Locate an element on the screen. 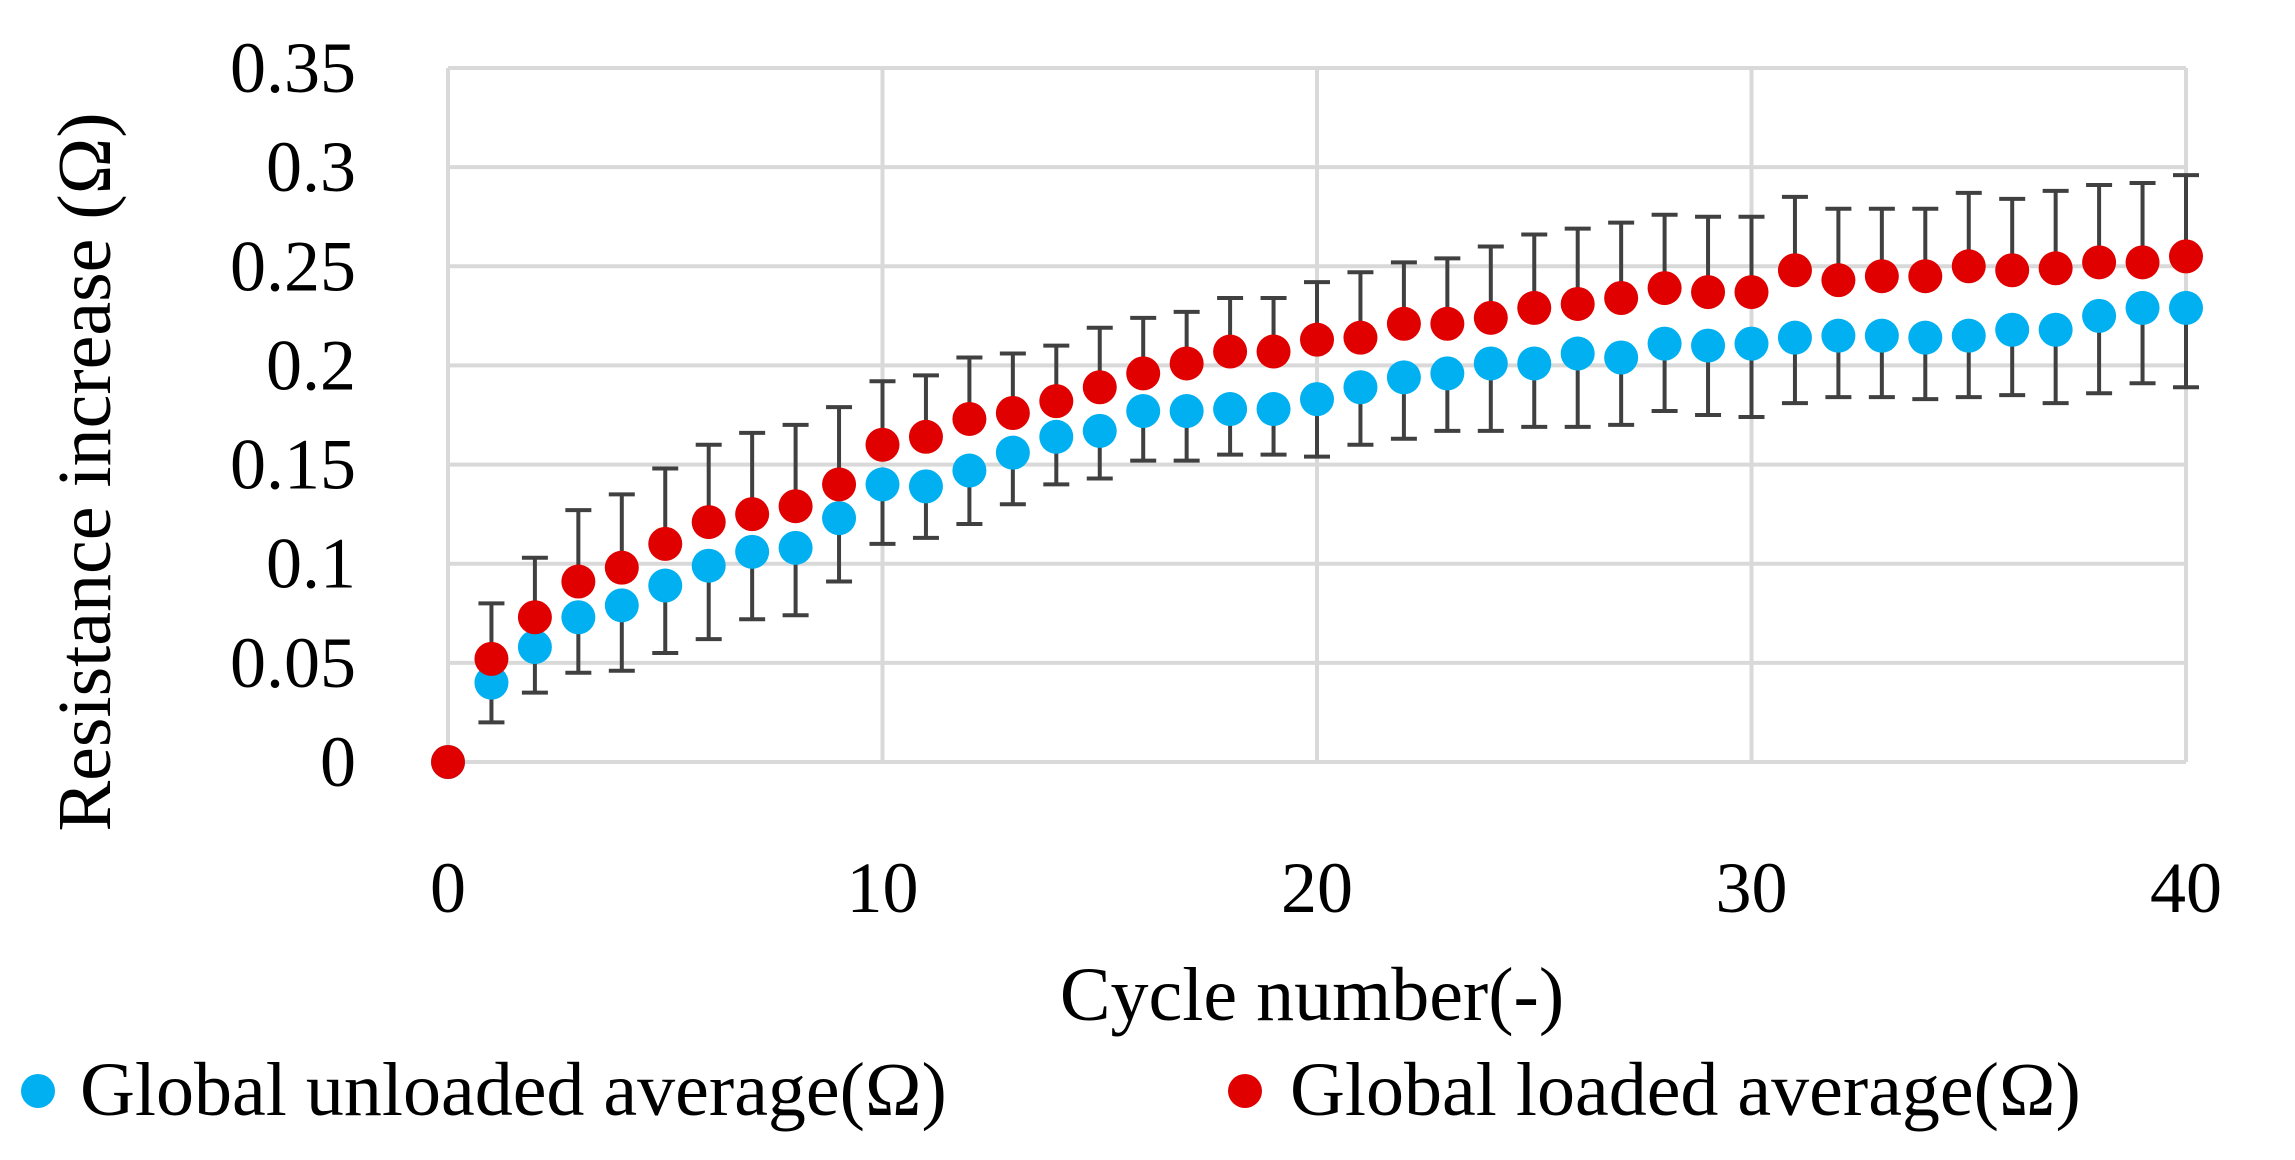  legend-label-loaded: Global loaded average(Ω) is located at coordinates (1685, 1090).